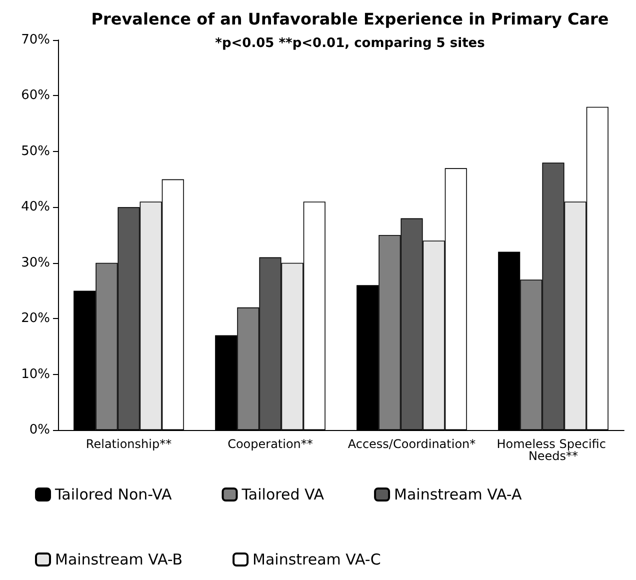 The width and height of the screenshot is (636, 580). Describe the element at coordinates (458, 495) in the screenshot. I see `legend-label: Mainstream VA-A` at that location.